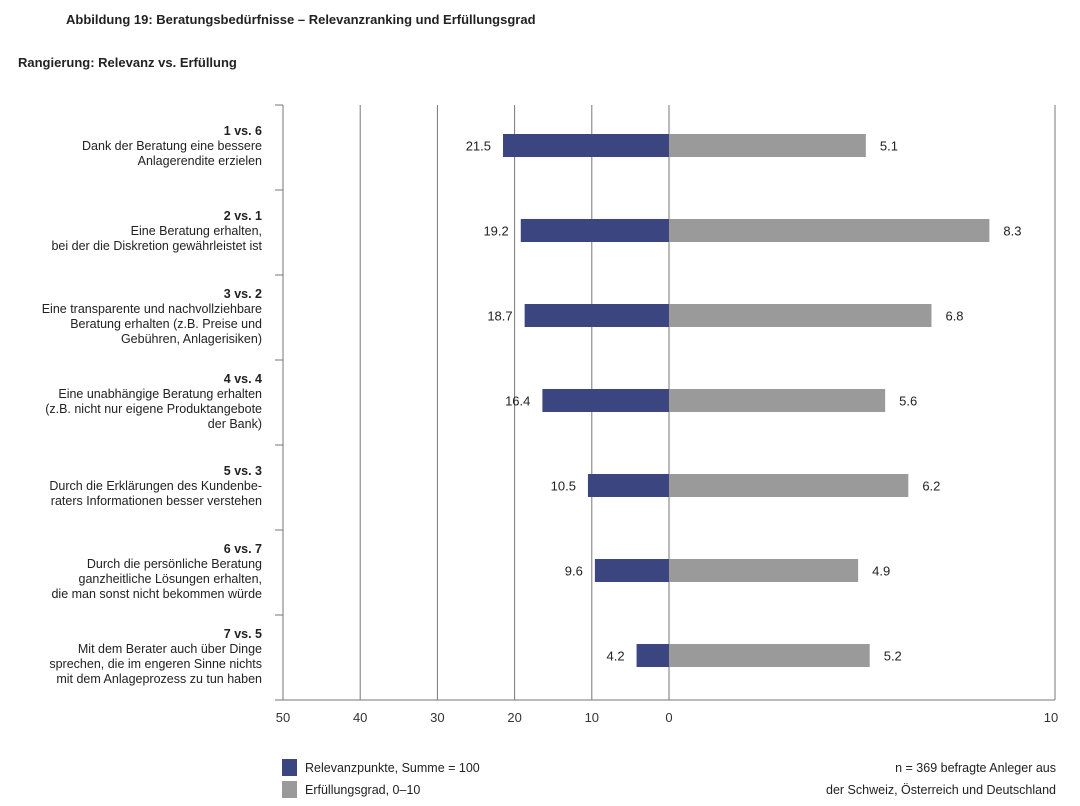 The width and height of the screenshot is (1080, 806). I want to click on category-text: Eine transparente und nachvollziehbare, so click(151, 308).